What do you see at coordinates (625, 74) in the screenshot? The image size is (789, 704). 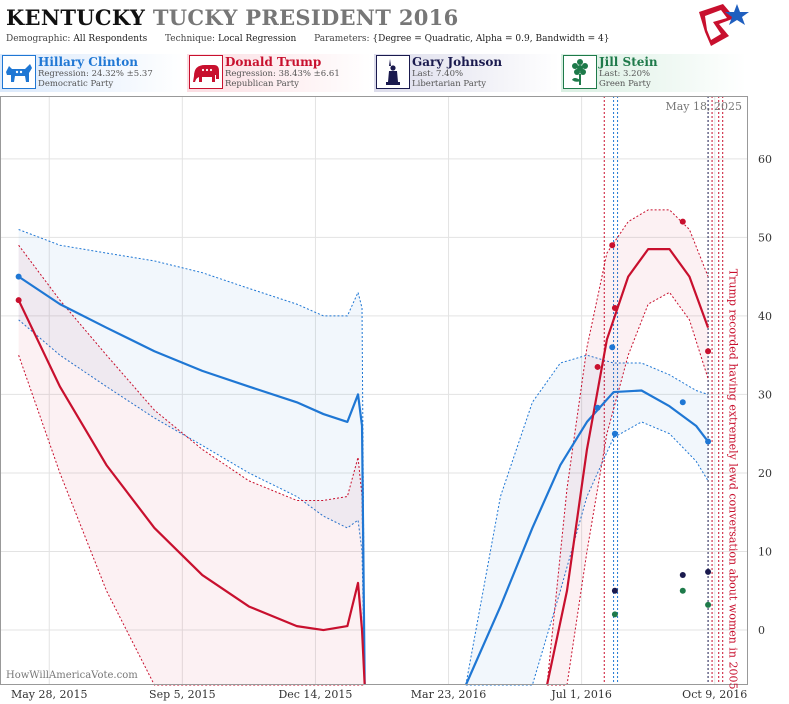 I see `candidate-stat: Last: 3.20%` at bounding box center [625, 74].